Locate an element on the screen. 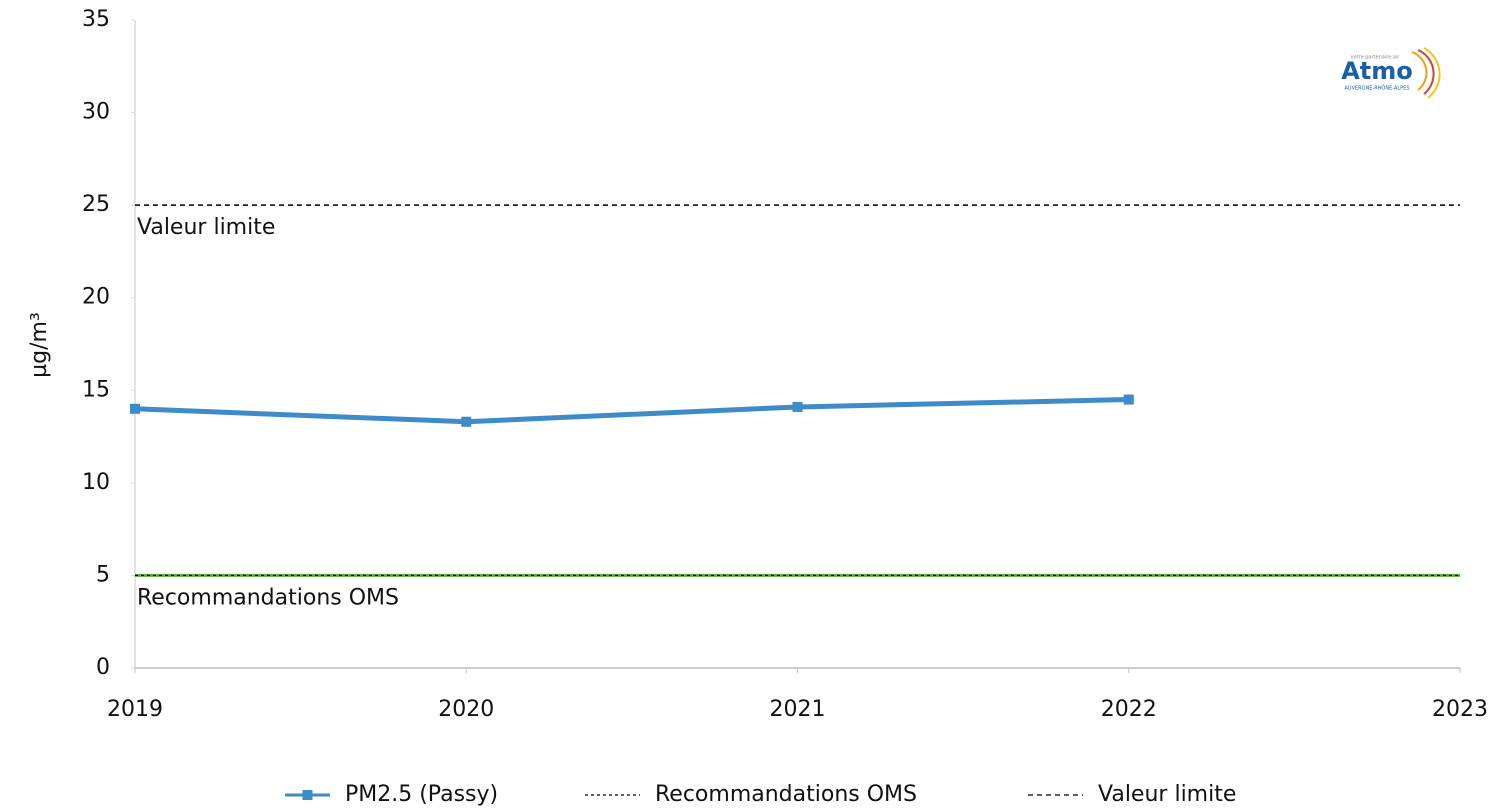 This screenshot has height=808, width=1496. annotation: Valeur limite is located at coordinates (206, 227).